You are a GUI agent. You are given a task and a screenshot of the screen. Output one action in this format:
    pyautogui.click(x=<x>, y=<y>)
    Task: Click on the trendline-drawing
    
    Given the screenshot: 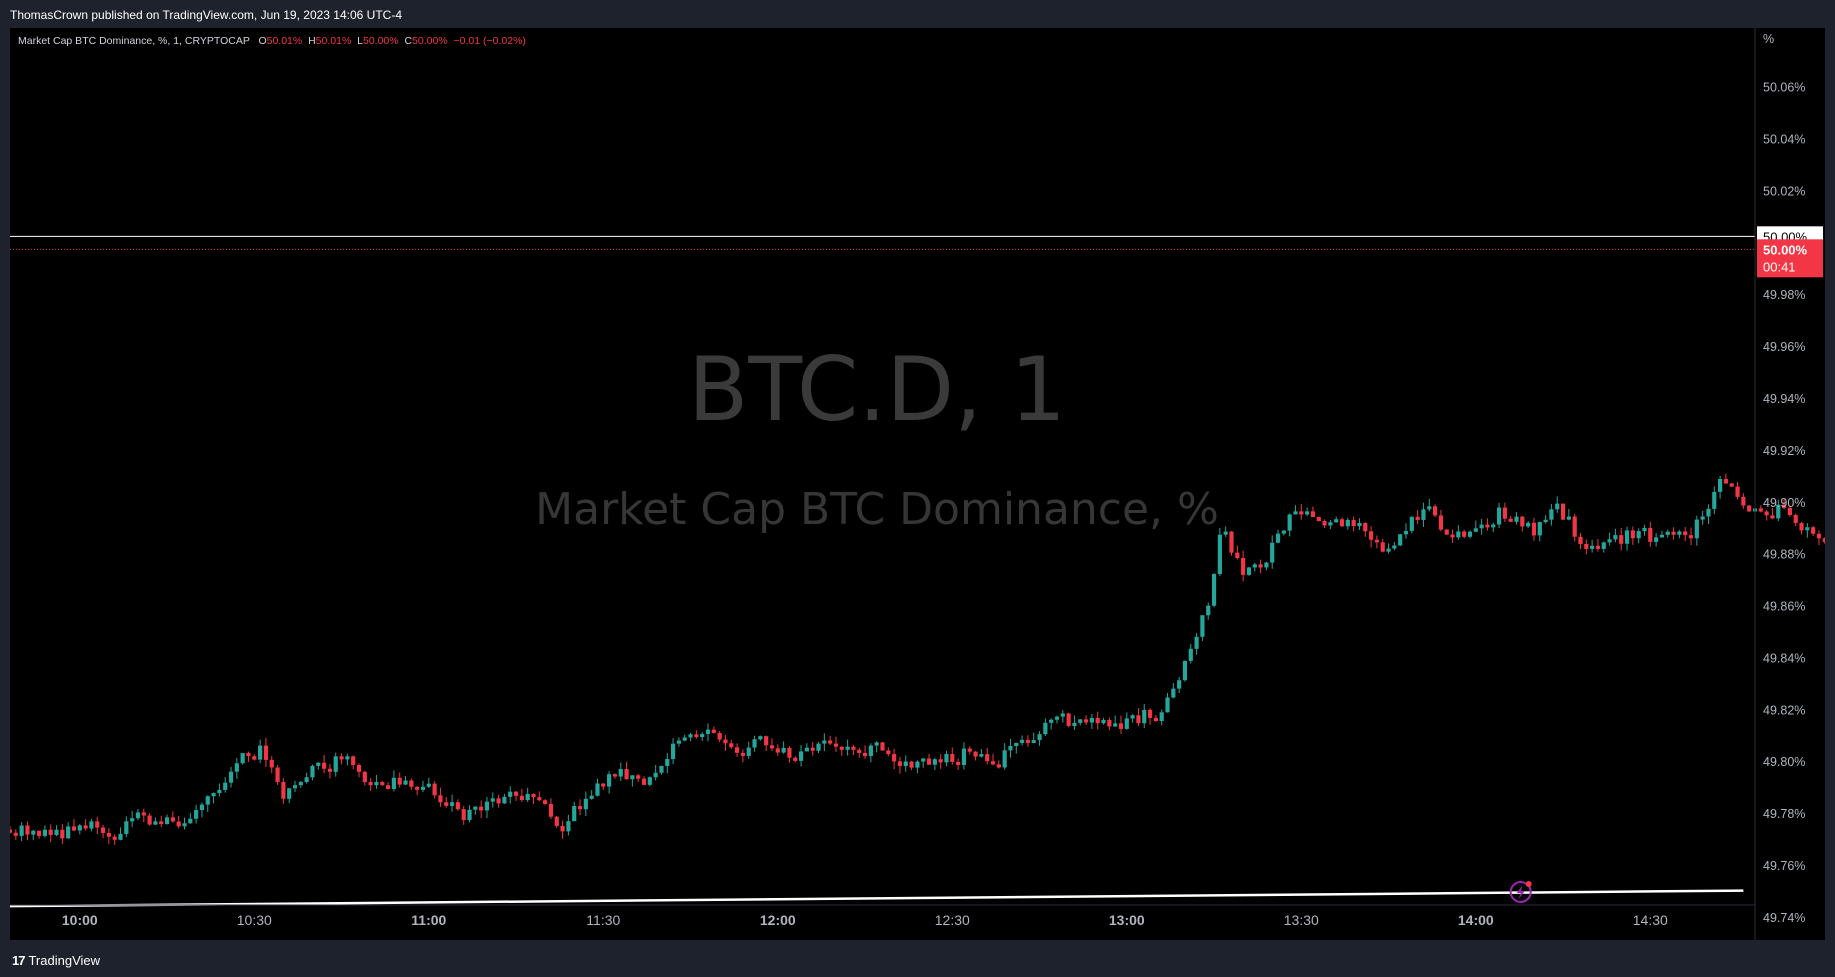 What is the action you would take?
    pyautogui.click(x=877, y=898)
    